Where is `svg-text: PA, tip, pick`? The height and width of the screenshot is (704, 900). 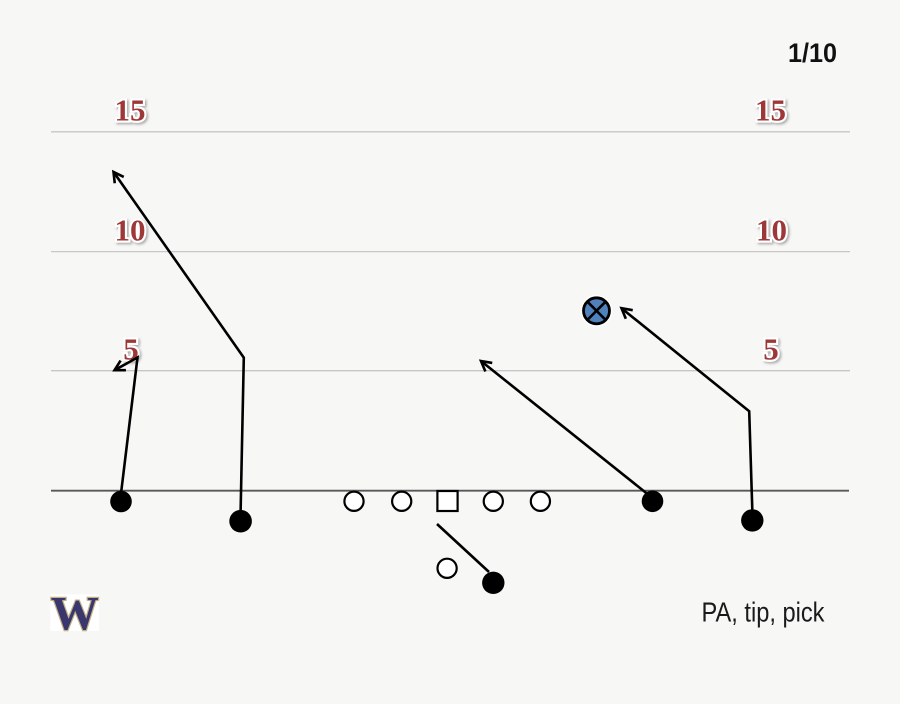 svg-text: PA, tip, pick is located at coordinates (764, 612).